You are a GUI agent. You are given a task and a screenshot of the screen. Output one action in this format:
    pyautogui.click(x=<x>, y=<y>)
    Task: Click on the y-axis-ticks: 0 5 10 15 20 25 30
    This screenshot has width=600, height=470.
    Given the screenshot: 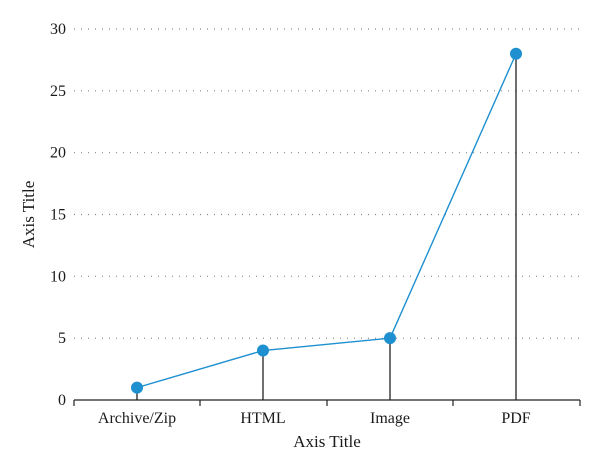 What is the action you would take?
    pyautogui.click(x=58, y=215)
    